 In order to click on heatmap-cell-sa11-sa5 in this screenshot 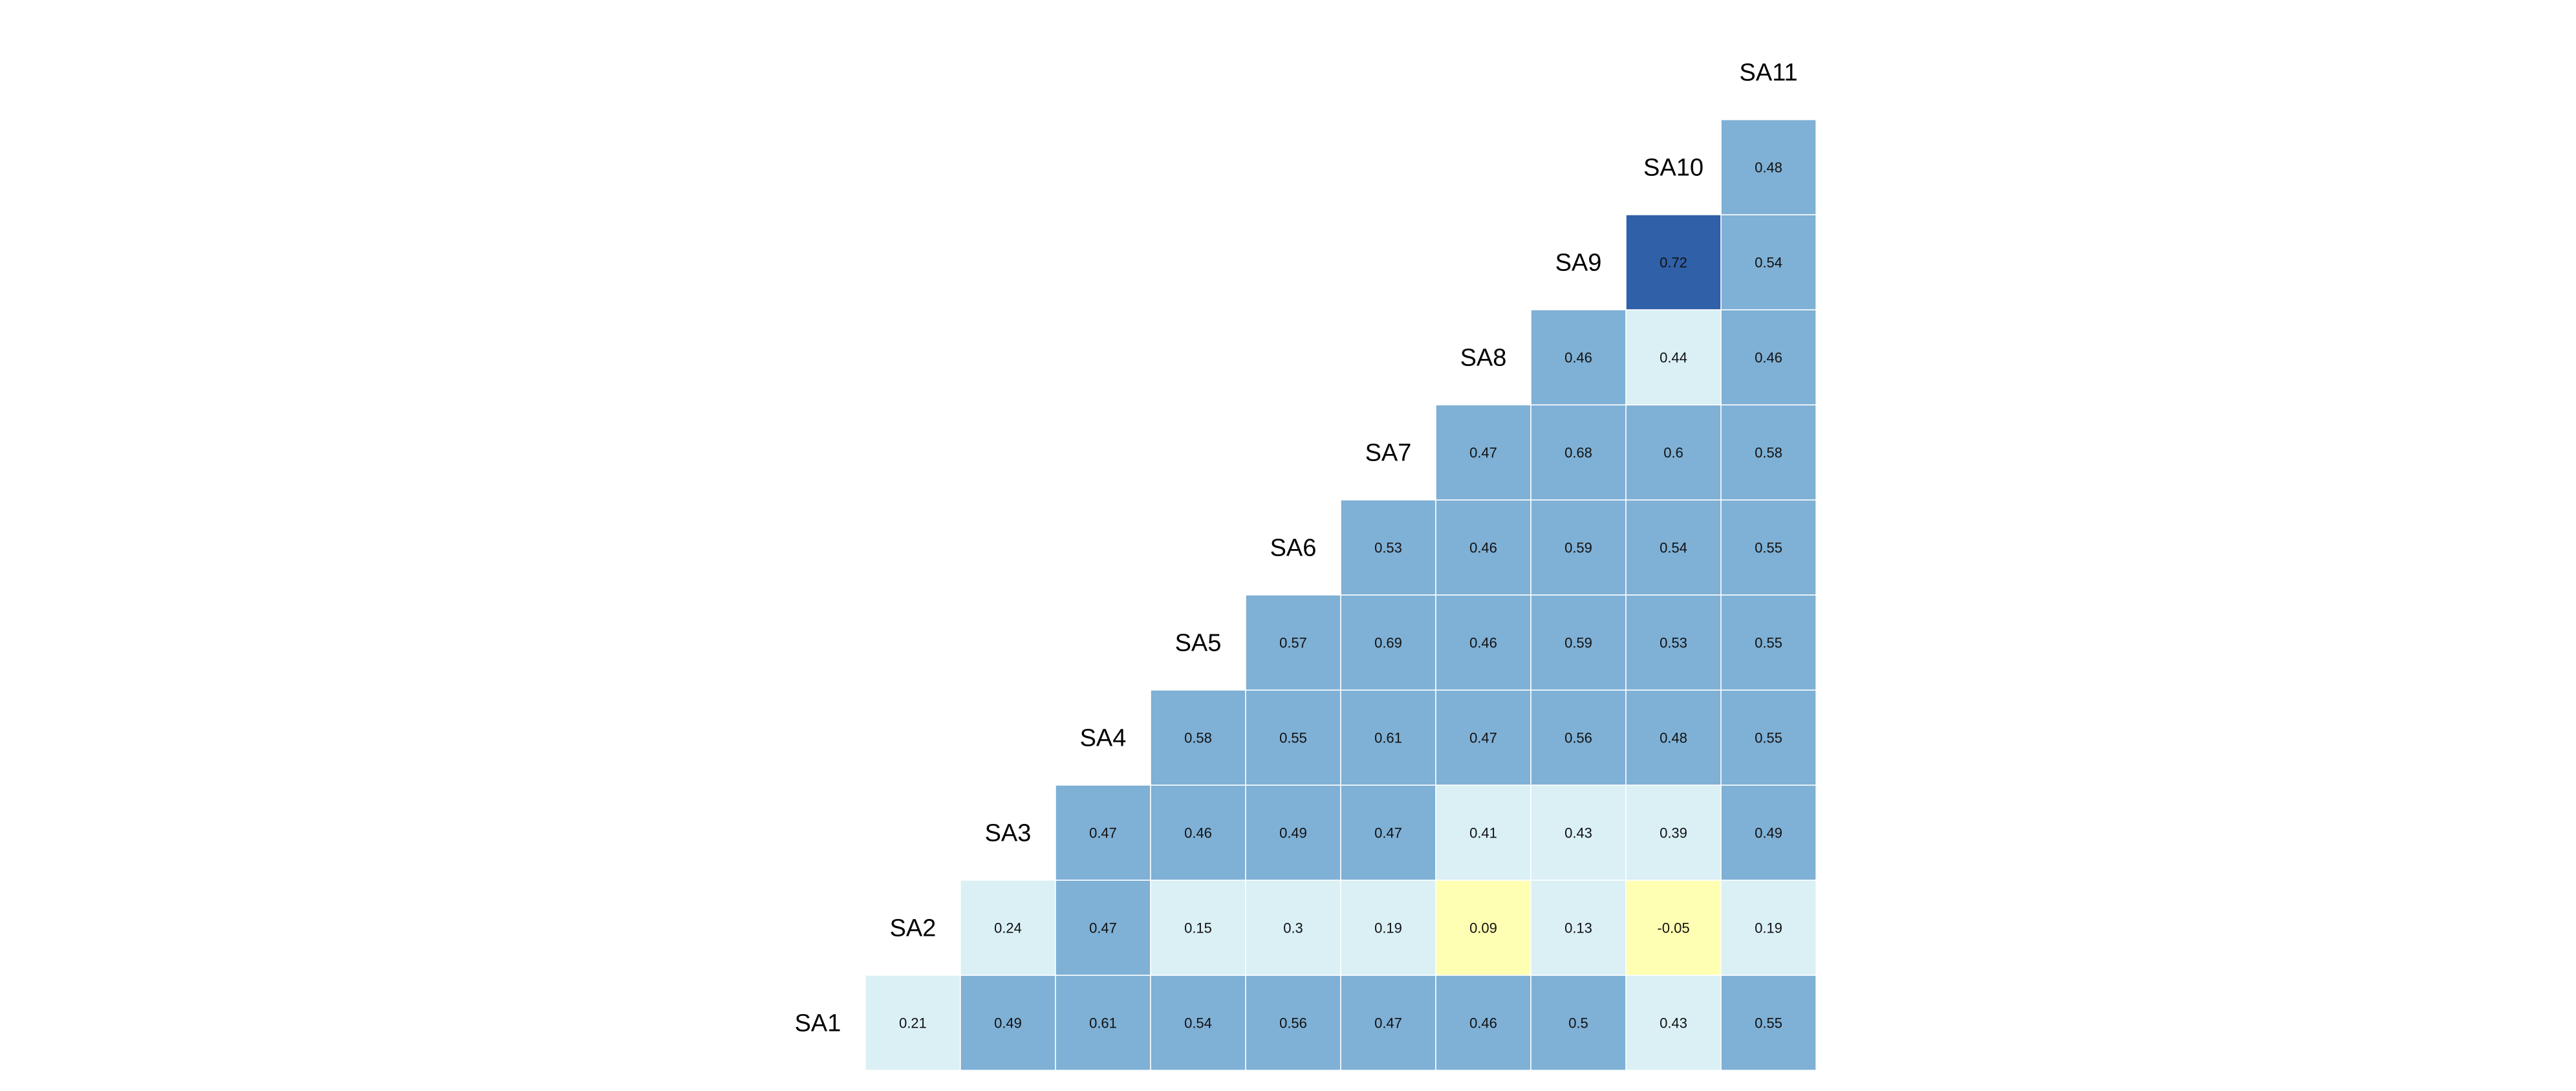, I will do `click(1769, 642)`.